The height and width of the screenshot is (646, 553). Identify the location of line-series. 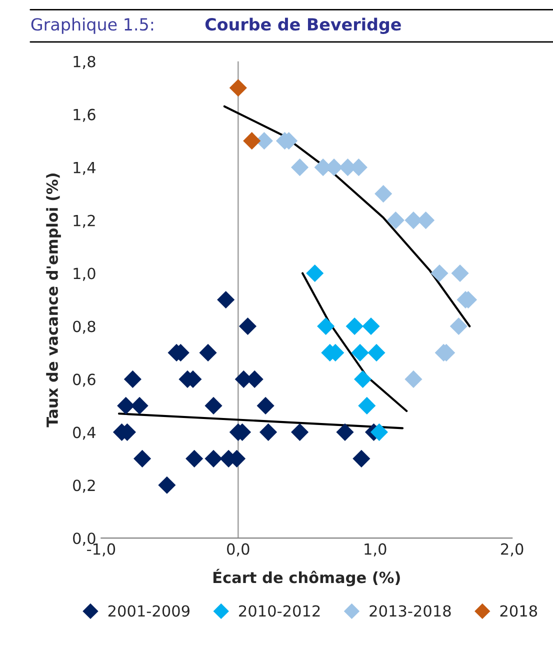
(354, 342).